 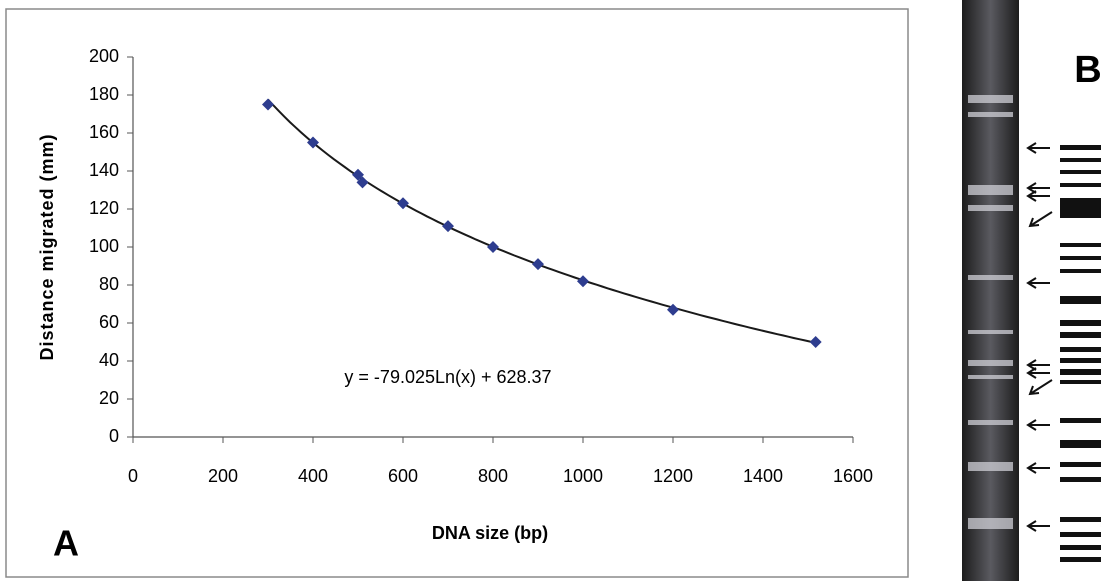 What do you see at coordinates (109, 284) in the screenshot?
I see `y-tick-label: 80` at bounding box center [109, 284].